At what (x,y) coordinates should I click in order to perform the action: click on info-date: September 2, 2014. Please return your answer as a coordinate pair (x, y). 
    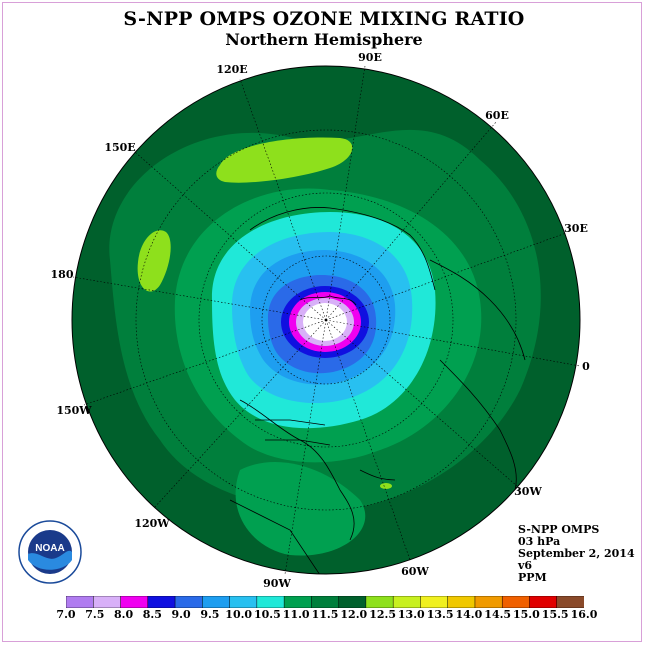
    Looking at the image, I should click on (576, 553).